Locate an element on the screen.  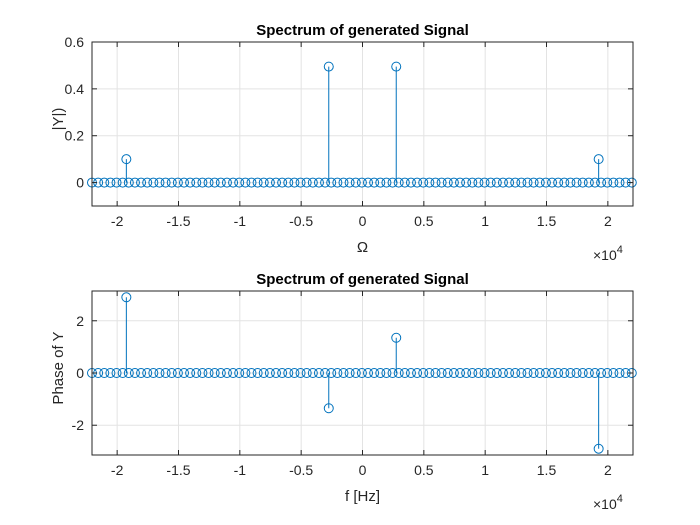
top-y-tick-labels: 0 0.2 0.4 0.6 is located at coordinates (75, 112).